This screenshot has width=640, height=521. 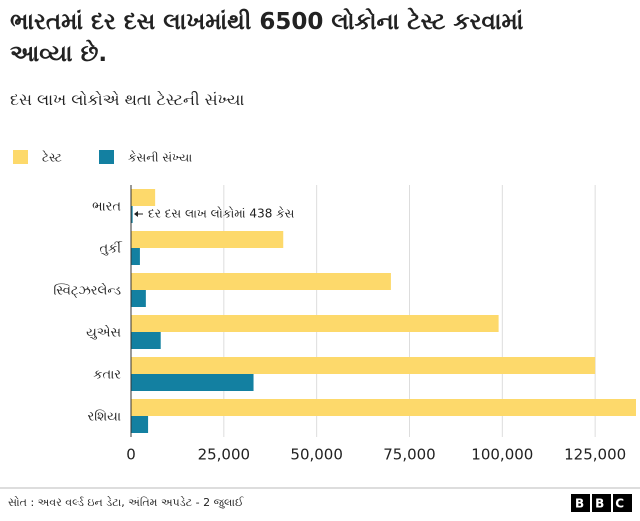 I want to click on chart-subtitle: દસ લાખ લોકોએ થતા ટેસ્ટની સંખ્યા, so click(x=127, y=99).